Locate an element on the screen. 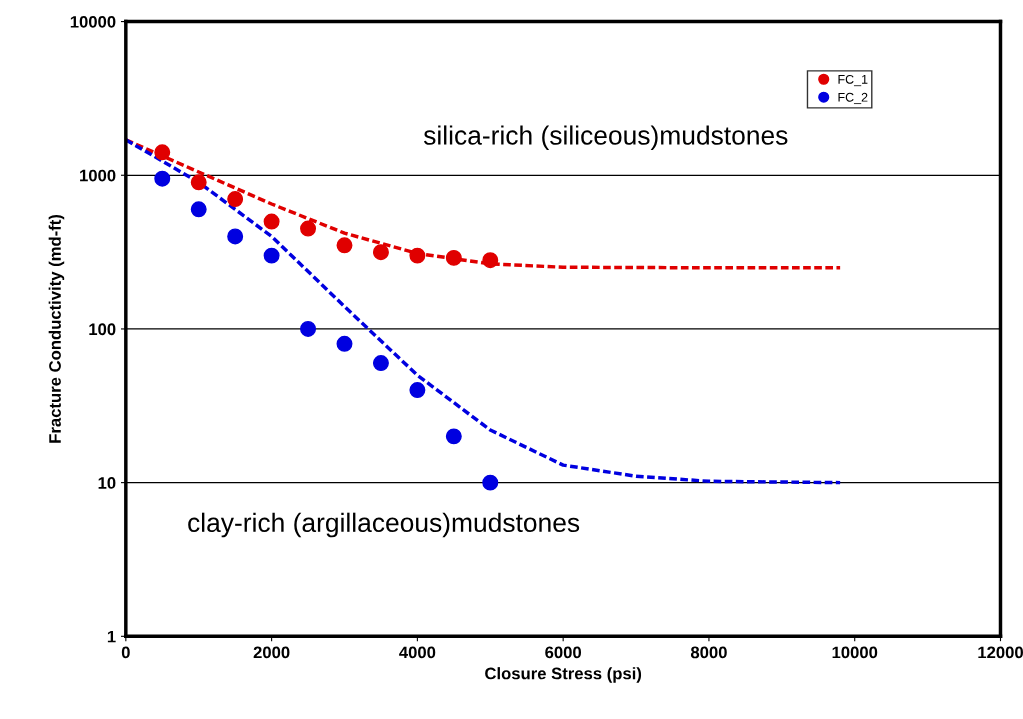 The width and height of the screenshot is (1023, 719). x-tick-label: 2000 is located at coordinates (271, 652).